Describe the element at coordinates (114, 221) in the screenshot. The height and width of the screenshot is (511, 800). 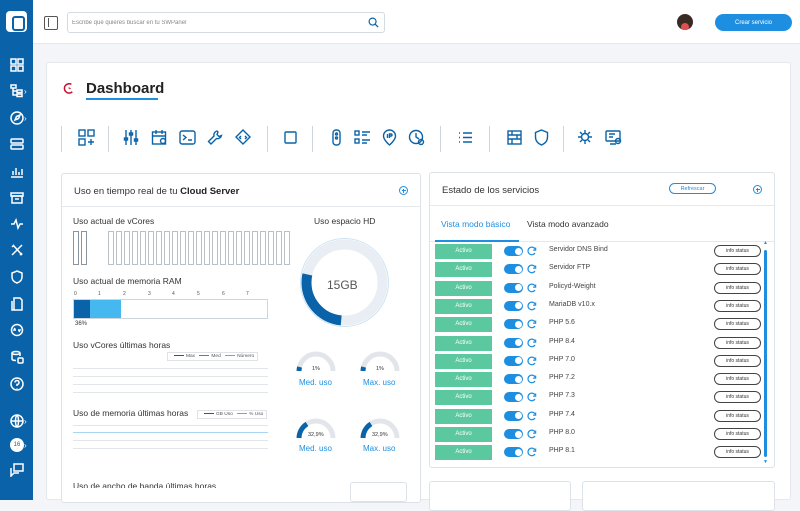
I see `vcores-label: Uso actual de vCores` at that location.